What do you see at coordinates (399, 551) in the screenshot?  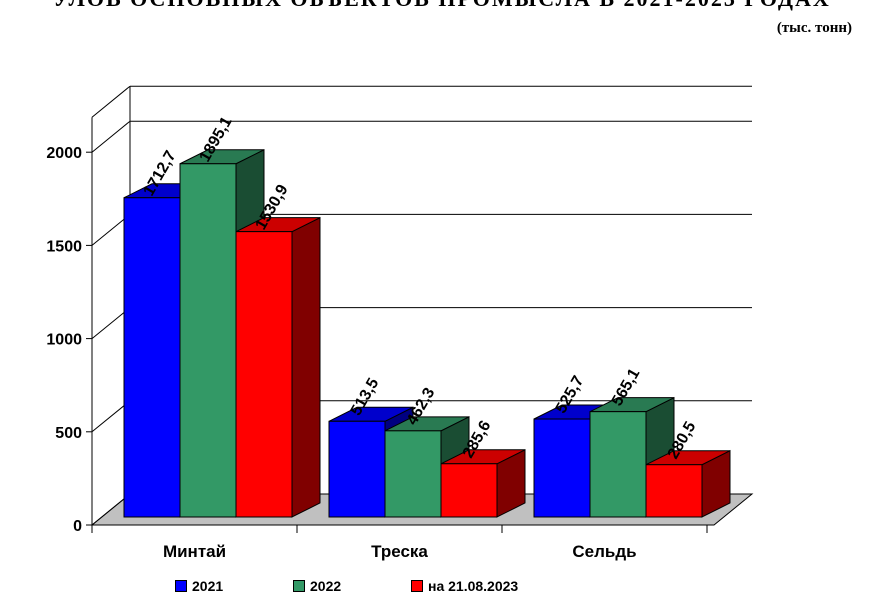 I see `category-label: Треска` at bounding box center [399, 551].